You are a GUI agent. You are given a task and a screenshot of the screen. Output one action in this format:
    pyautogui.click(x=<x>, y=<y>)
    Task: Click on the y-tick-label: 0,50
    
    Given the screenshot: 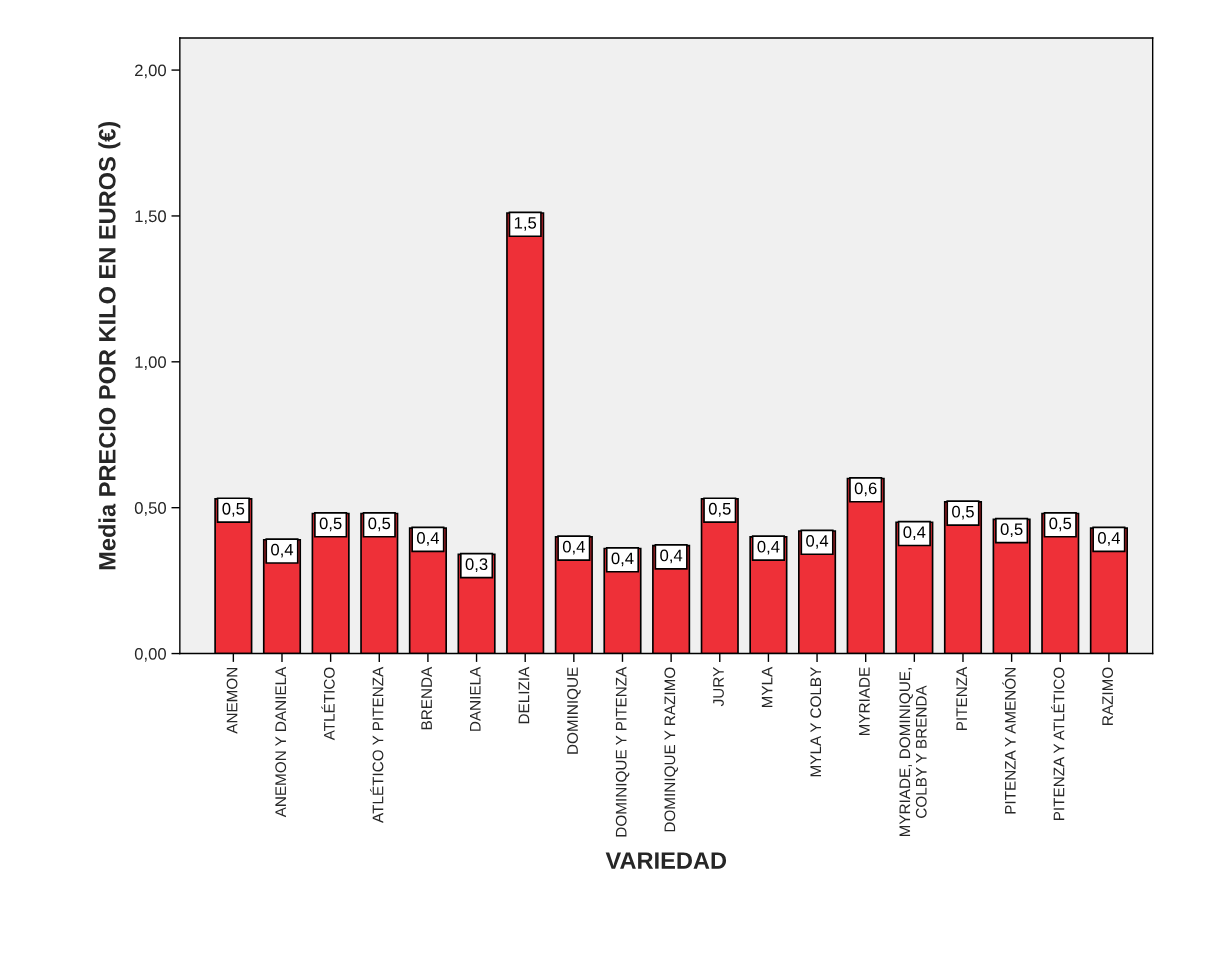 What is the action you would take?
    pyautogui.click(x=150, y=509)
    